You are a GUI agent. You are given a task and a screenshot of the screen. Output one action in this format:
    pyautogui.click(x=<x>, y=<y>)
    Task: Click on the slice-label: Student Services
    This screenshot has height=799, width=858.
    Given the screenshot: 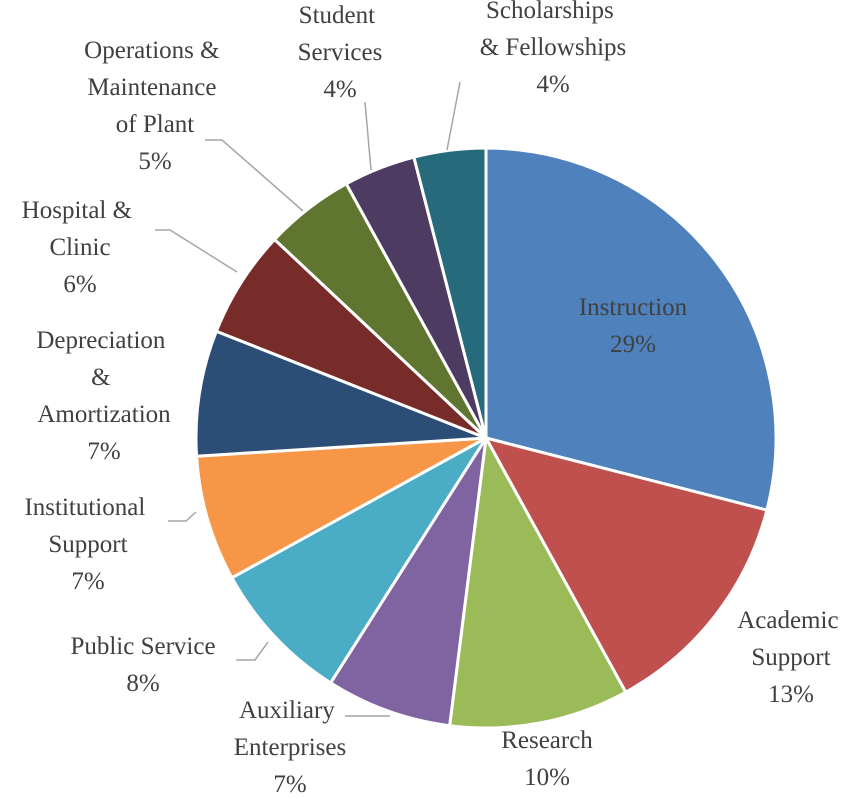 What is the action you would take?
    pyautogui.click(x=340, y=34)
    